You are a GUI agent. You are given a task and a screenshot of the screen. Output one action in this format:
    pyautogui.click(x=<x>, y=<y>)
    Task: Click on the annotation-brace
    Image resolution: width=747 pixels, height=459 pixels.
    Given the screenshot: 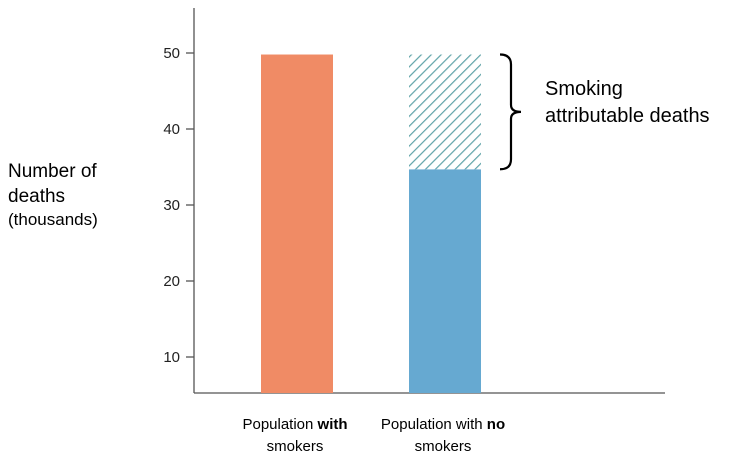 What is the action you would take?
    pyautogui.click(x=510, y=112)
    